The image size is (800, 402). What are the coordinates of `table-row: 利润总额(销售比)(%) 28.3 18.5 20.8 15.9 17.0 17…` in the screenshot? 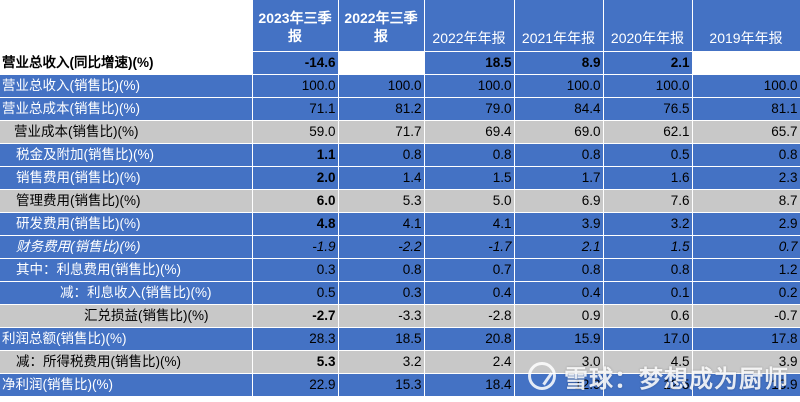 It's located at (400, 339).